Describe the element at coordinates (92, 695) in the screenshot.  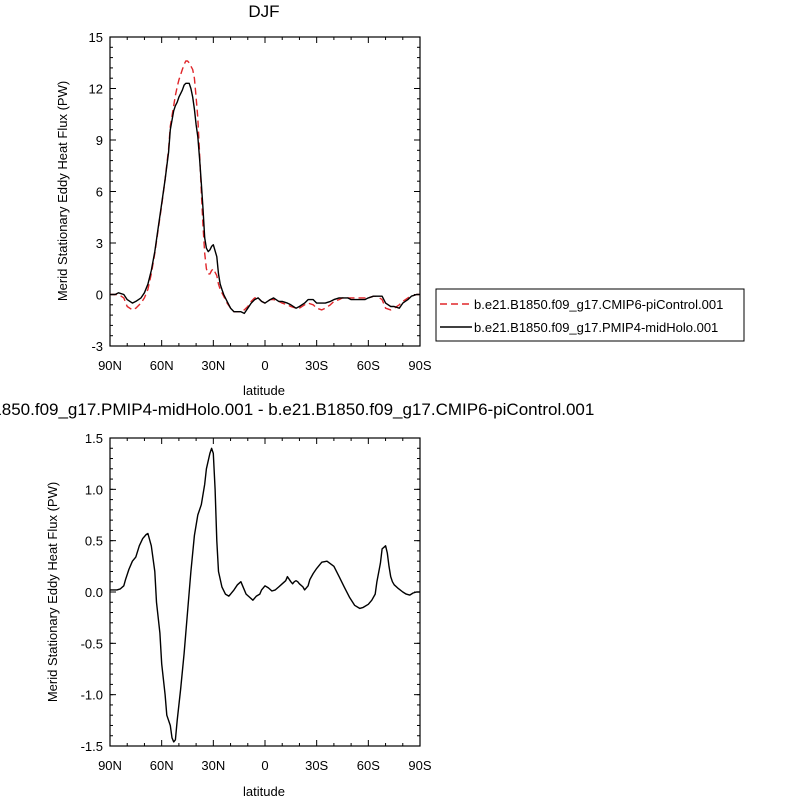
I see `y-tick-label: -1.0` at that location.